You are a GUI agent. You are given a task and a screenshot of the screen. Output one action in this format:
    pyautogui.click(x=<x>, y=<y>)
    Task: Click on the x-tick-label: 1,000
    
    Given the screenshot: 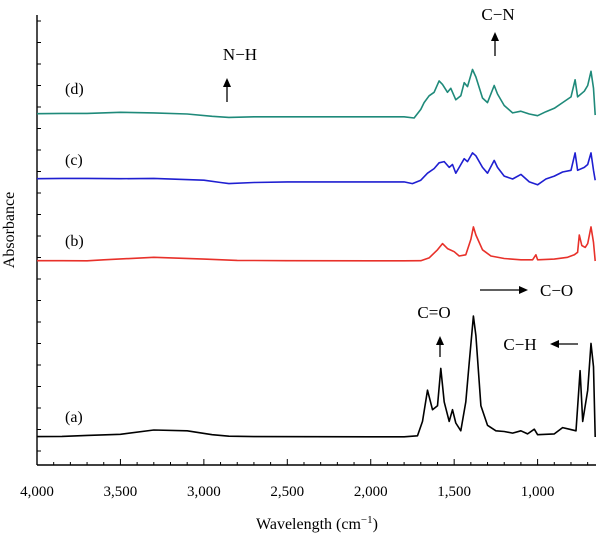 What is the action you would take?
    pyautogui.click(x=538, y=492)
    